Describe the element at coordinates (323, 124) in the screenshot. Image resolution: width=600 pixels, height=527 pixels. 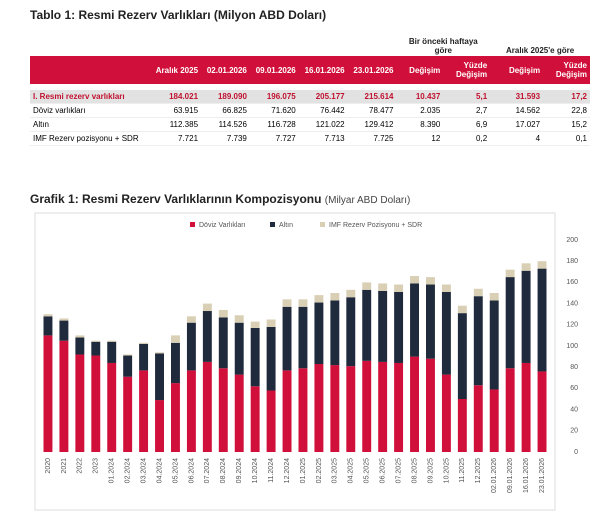
I see `cell: 121.022` at that location.